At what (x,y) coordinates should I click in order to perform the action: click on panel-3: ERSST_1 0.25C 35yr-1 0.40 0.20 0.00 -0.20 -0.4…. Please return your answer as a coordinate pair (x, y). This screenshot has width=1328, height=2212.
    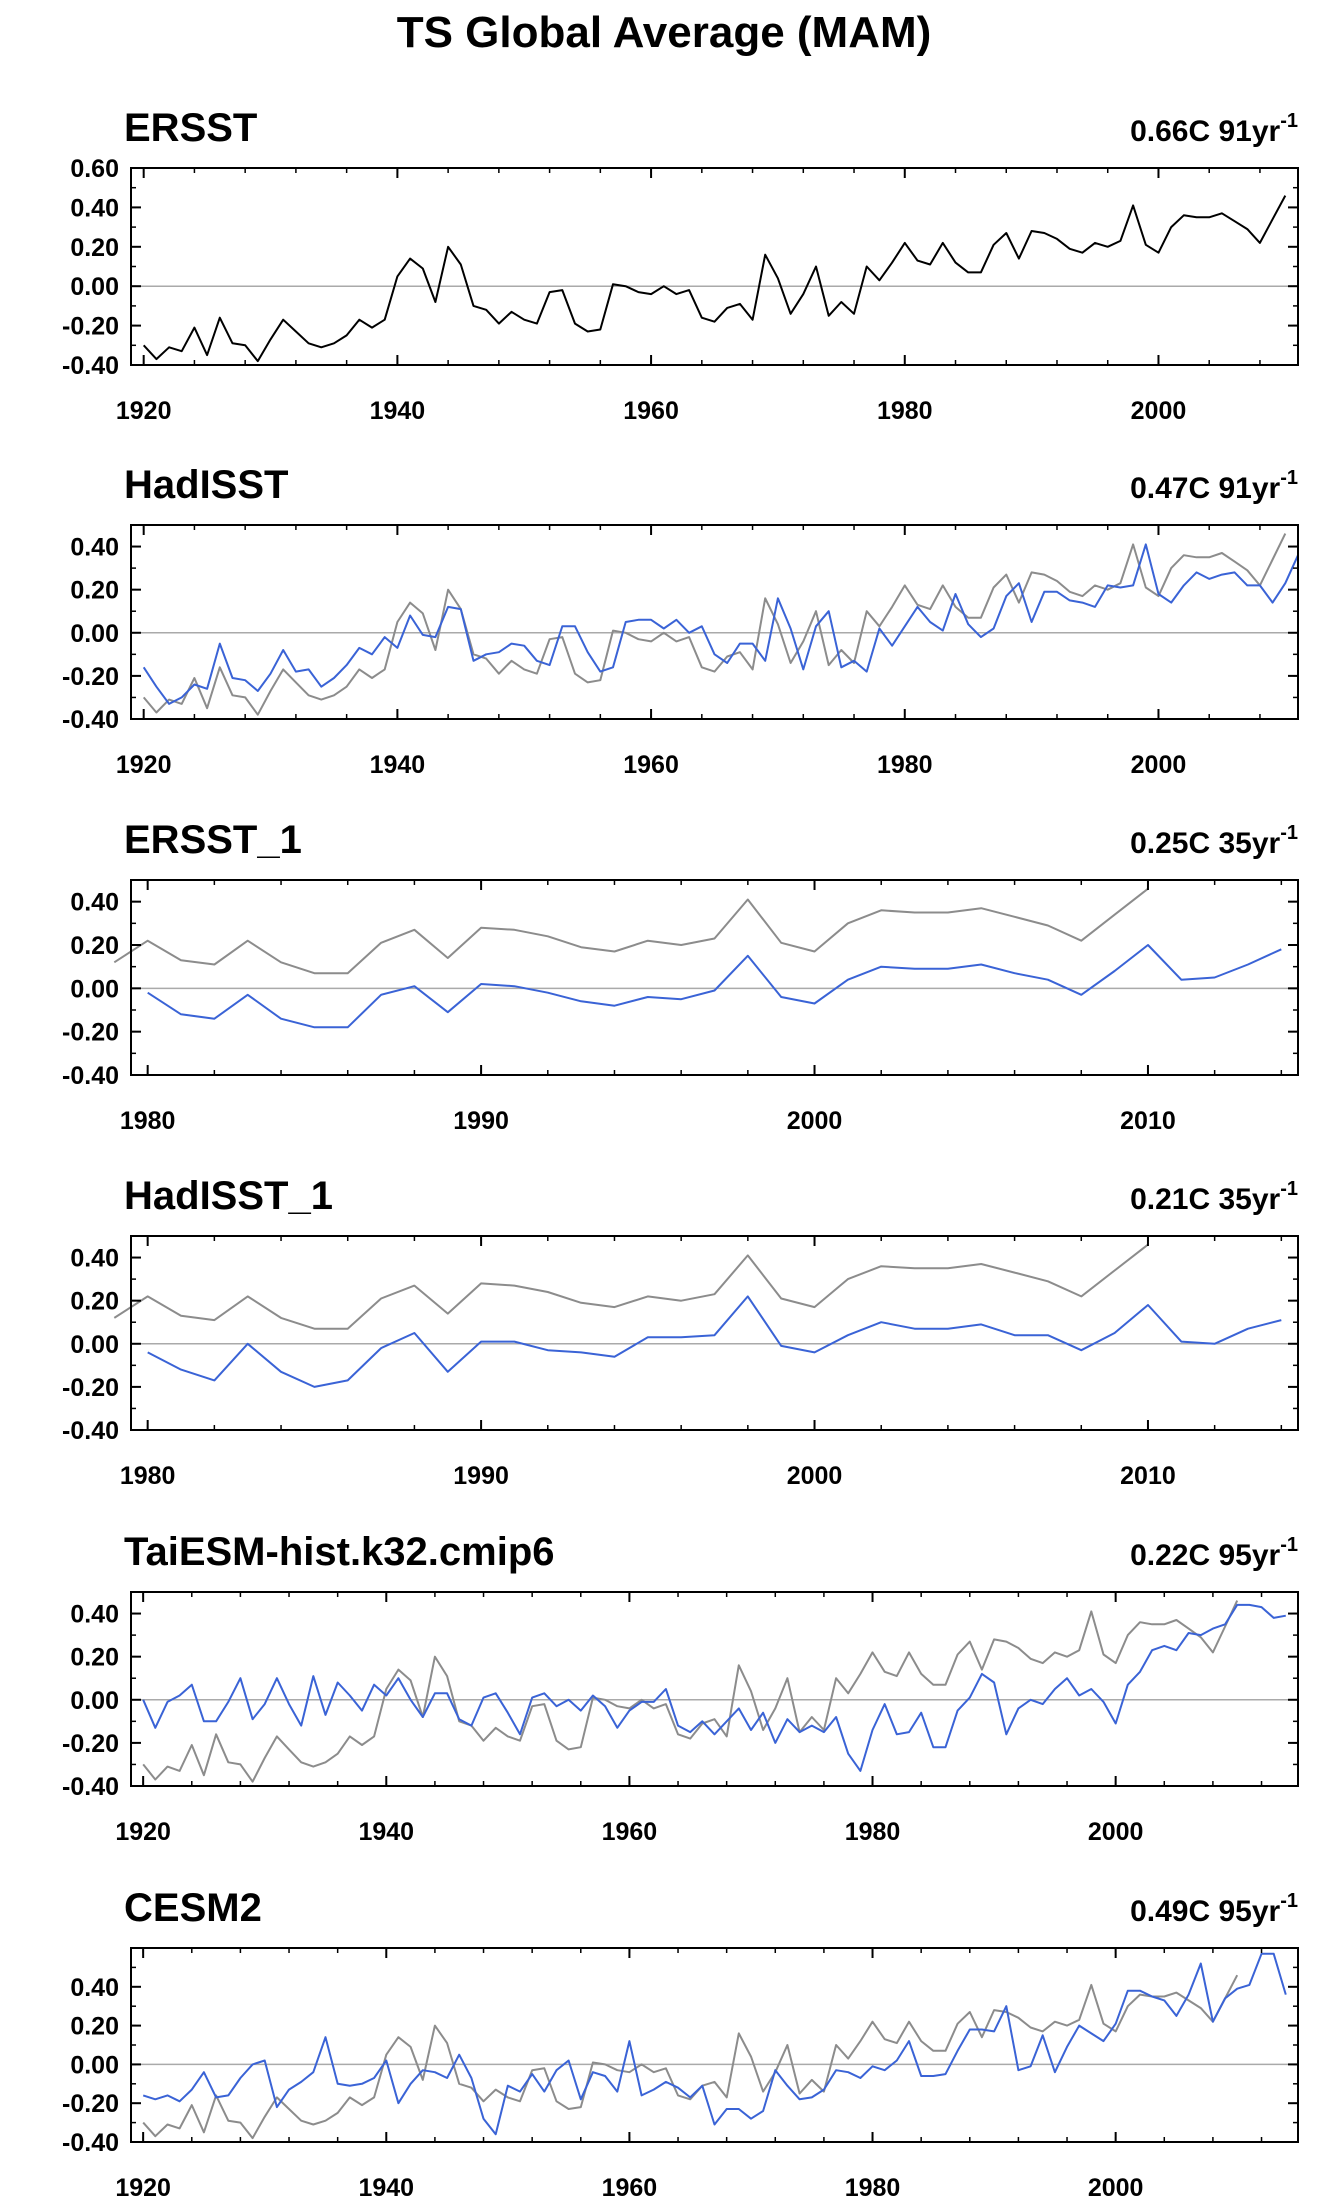
    Looking at the image, I should click on (680, 976).